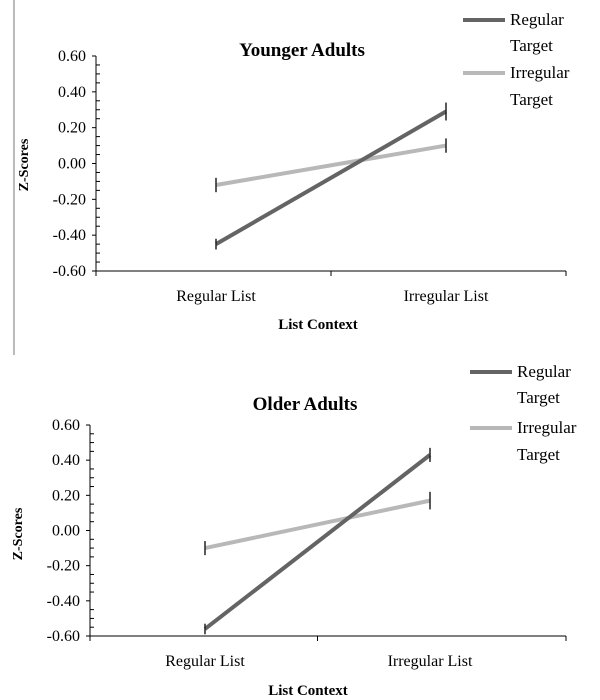 The image size is (600, 700). Describe the element at coordinates (305, 404) in the screenshot. I see `chart-title: Older Adults` at that location.